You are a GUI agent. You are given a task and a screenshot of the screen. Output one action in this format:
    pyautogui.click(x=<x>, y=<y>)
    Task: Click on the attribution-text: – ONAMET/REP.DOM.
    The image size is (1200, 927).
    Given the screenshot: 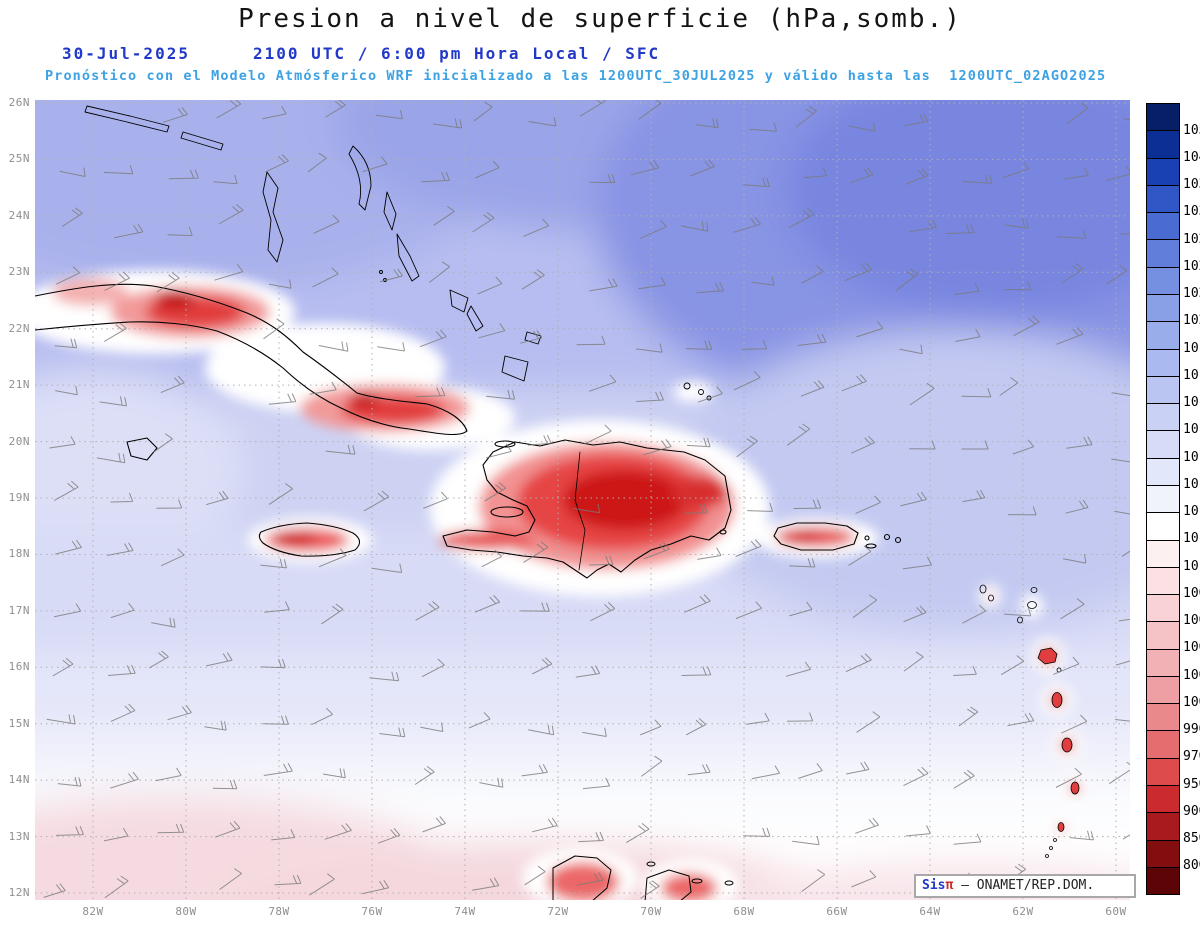 What is the action you would take?
    pyautogui.click(x=1024, y=885)
    